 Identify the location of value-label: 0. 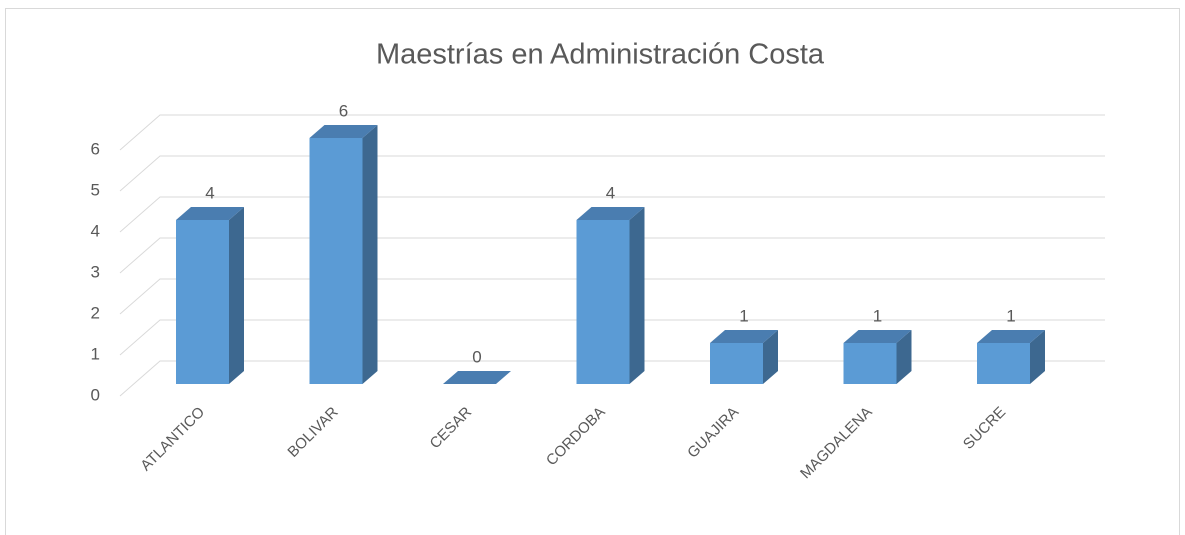
(476, 356).